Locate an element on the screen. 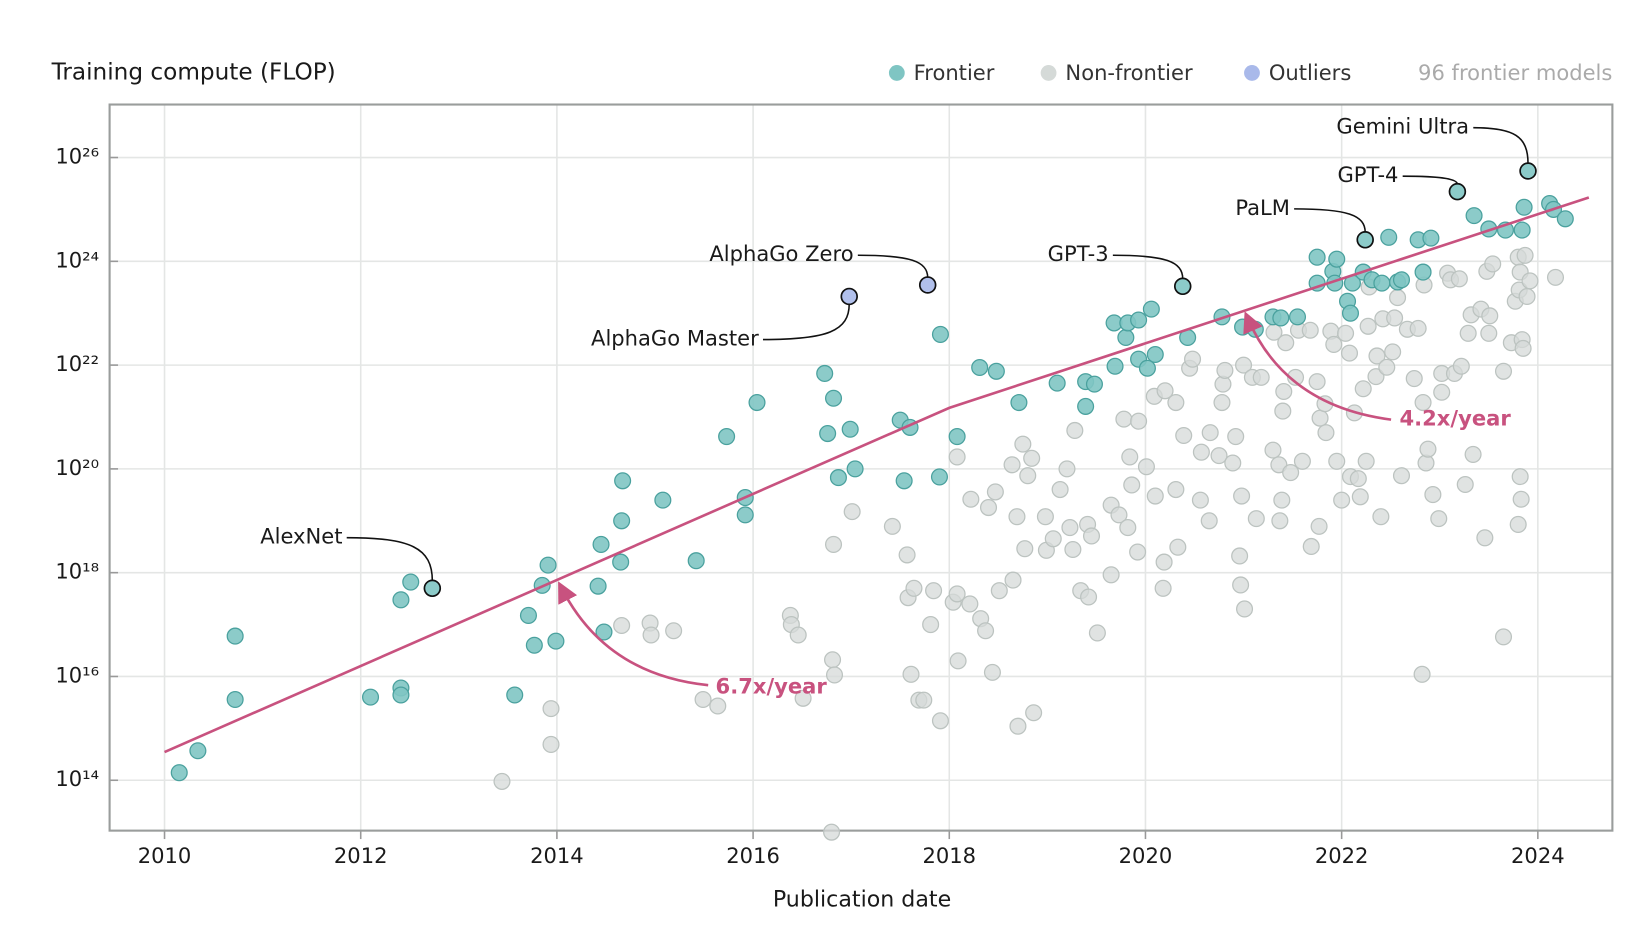 This screenshot has height=932, width=1644. annotation-label: Gemini Ultra is located at coordinates (1402, 126).